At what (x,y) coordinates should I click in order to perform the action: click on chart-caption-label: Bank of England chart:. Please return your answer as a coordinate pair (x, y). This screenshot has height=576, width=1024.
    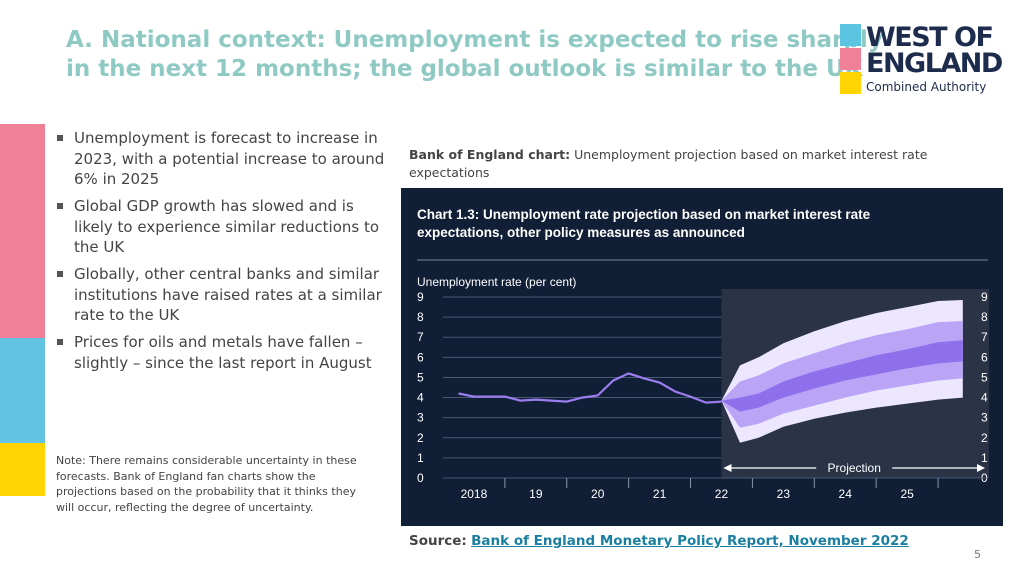
    Looking at the image, I should click on (490, 154).